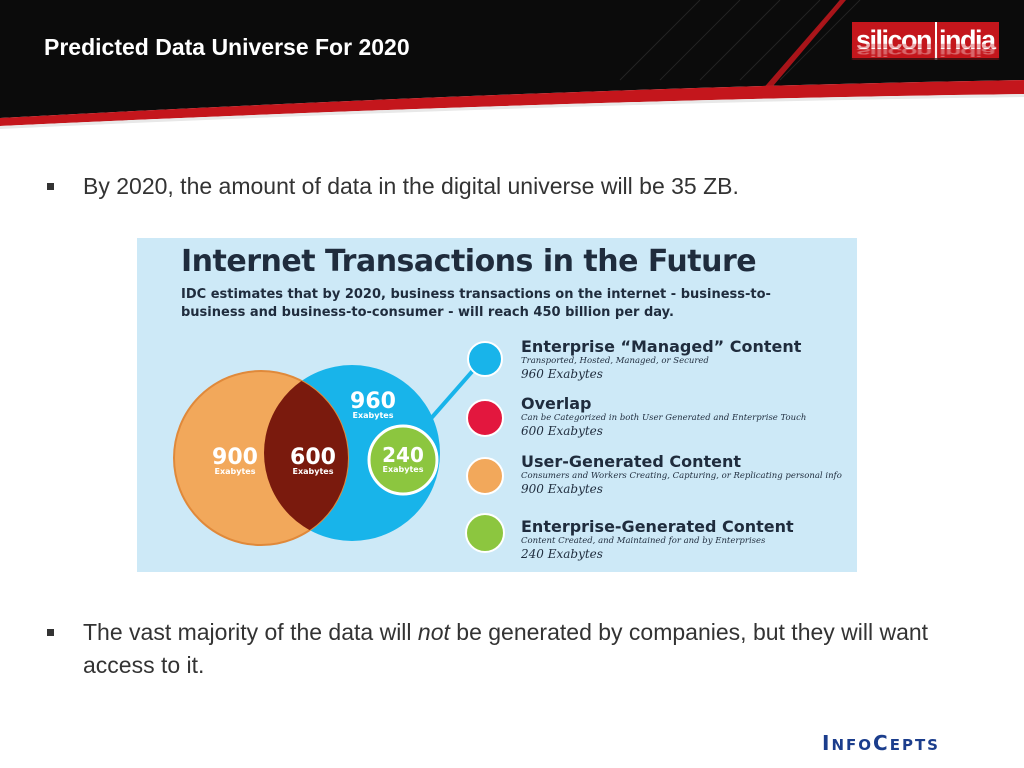 This screenshot has width=1024, height=768. I want to click on legend-dot-managed, so click(485, 359).